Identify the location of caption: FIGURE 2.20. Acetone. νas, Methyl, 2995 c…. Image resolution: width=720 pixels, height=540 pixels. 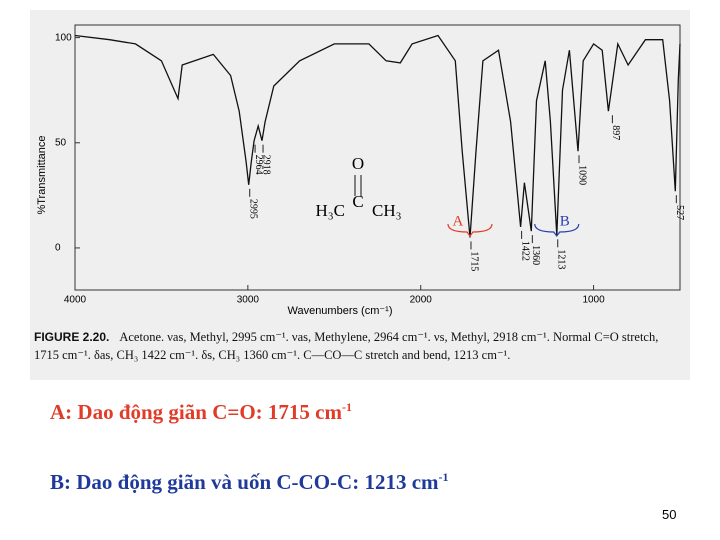
(354, 346).